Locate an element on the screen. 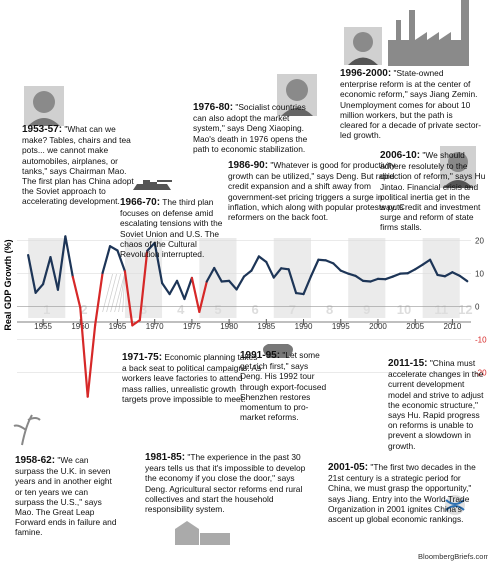  x-tick-label: 1965 is located at coordinates (118, 326).